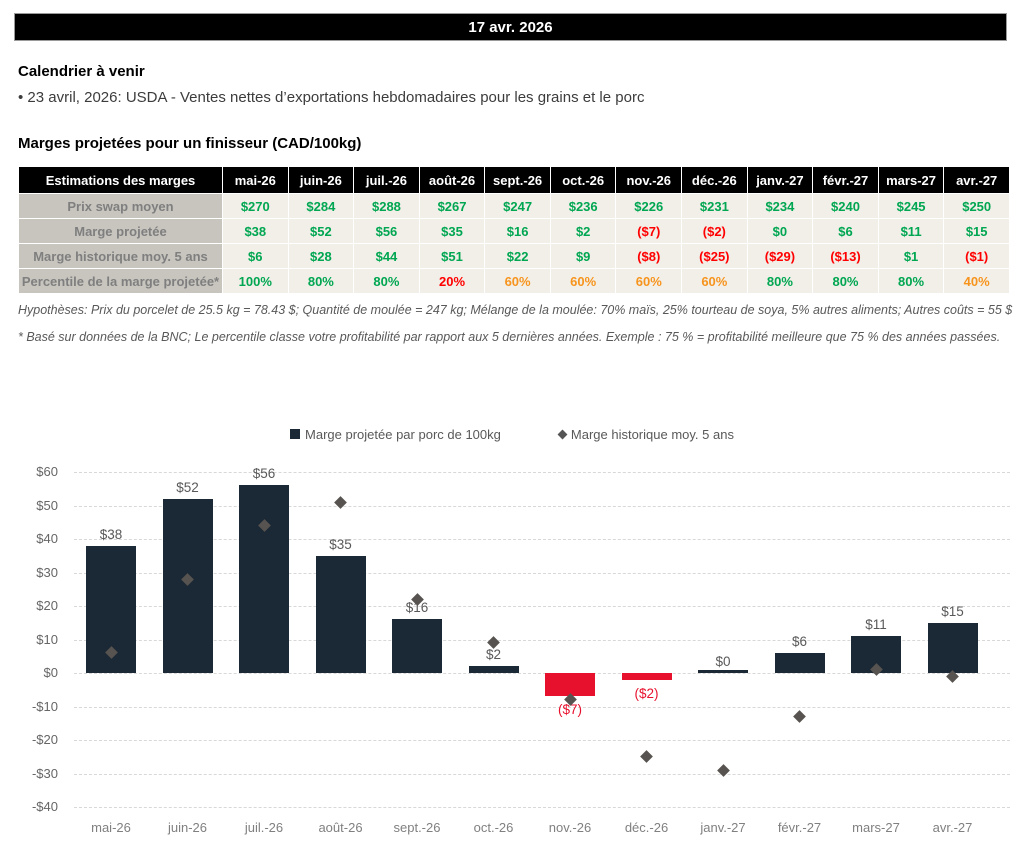 This screenshot has width=1024, height=863. I want to click on table-cell: $1, so click(911, 256).